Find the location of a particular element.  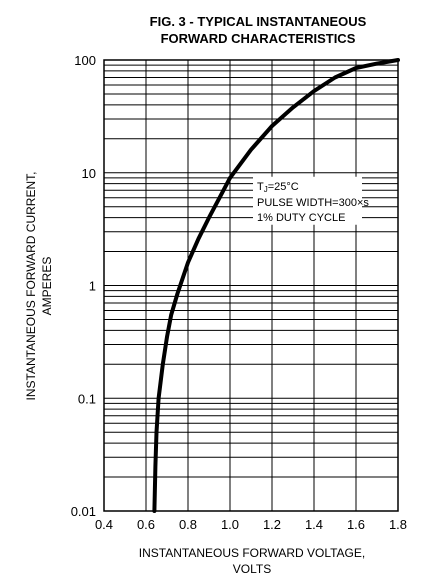

x-tick-label: 0.8 is located at coordinates (188, 524).